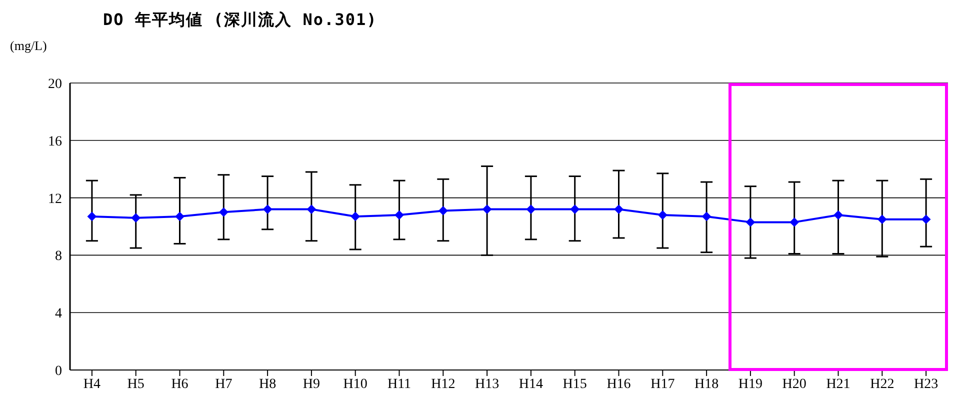  I want to click on x-tick-label: H15, so click(574, 384).